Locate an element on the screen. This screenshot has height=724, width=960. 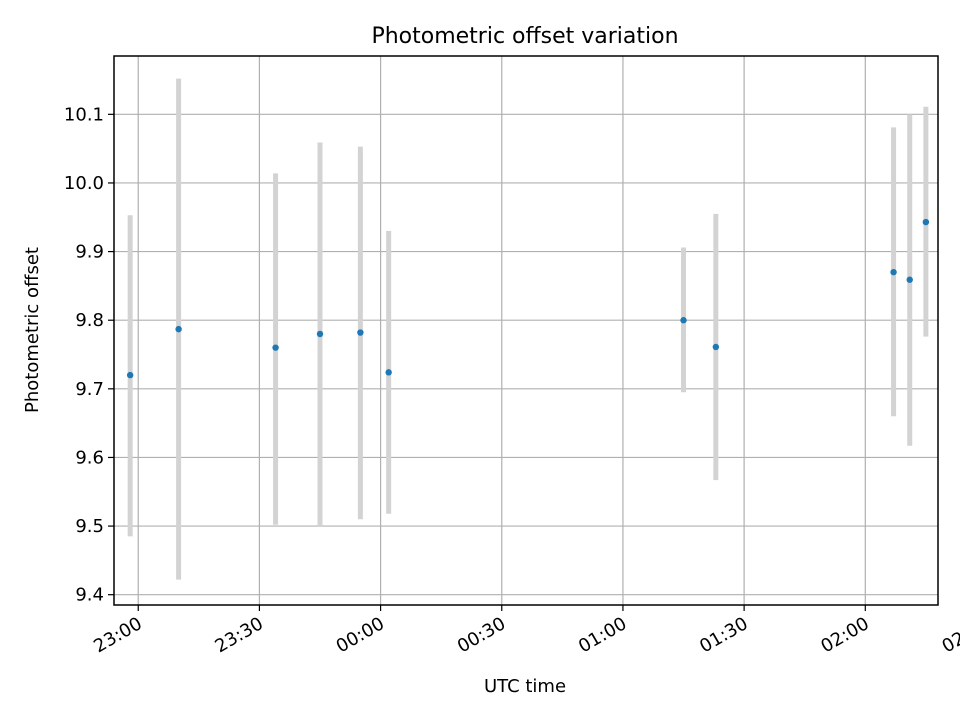
y-tick-label: 9.4 is located at coordinates (89, 595).